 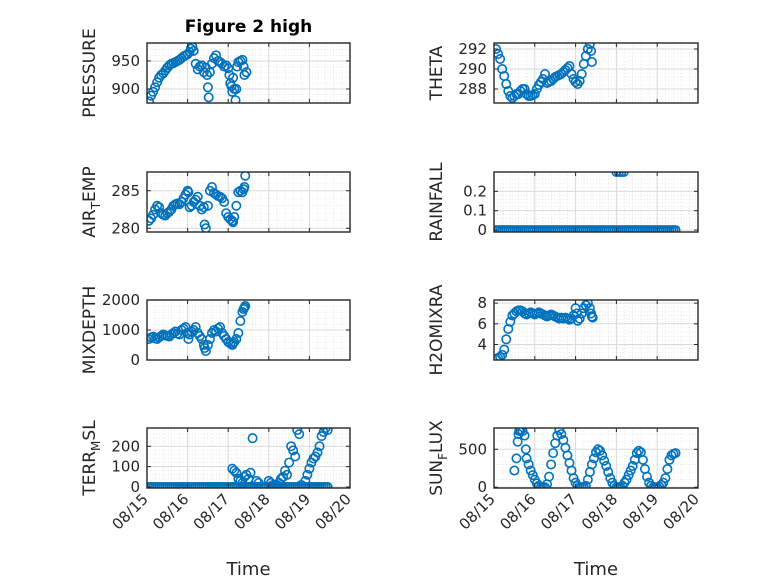 I want to click on x-tick-label: 08/17, so click(x=558, y=511).